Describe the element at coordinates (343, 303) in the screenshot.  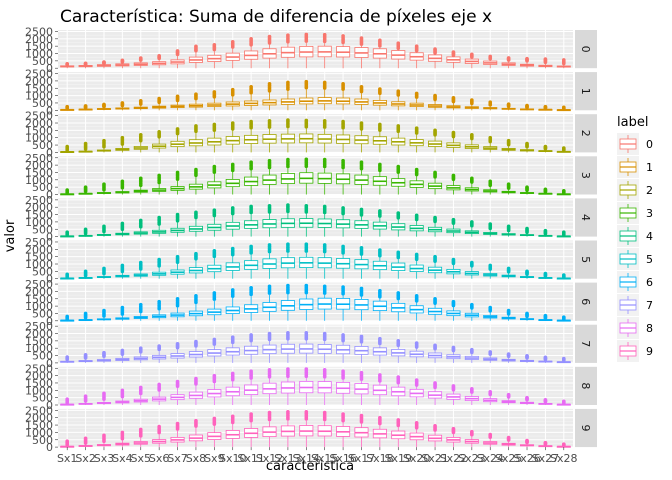
I see `boxplot-Sx16` at that location.